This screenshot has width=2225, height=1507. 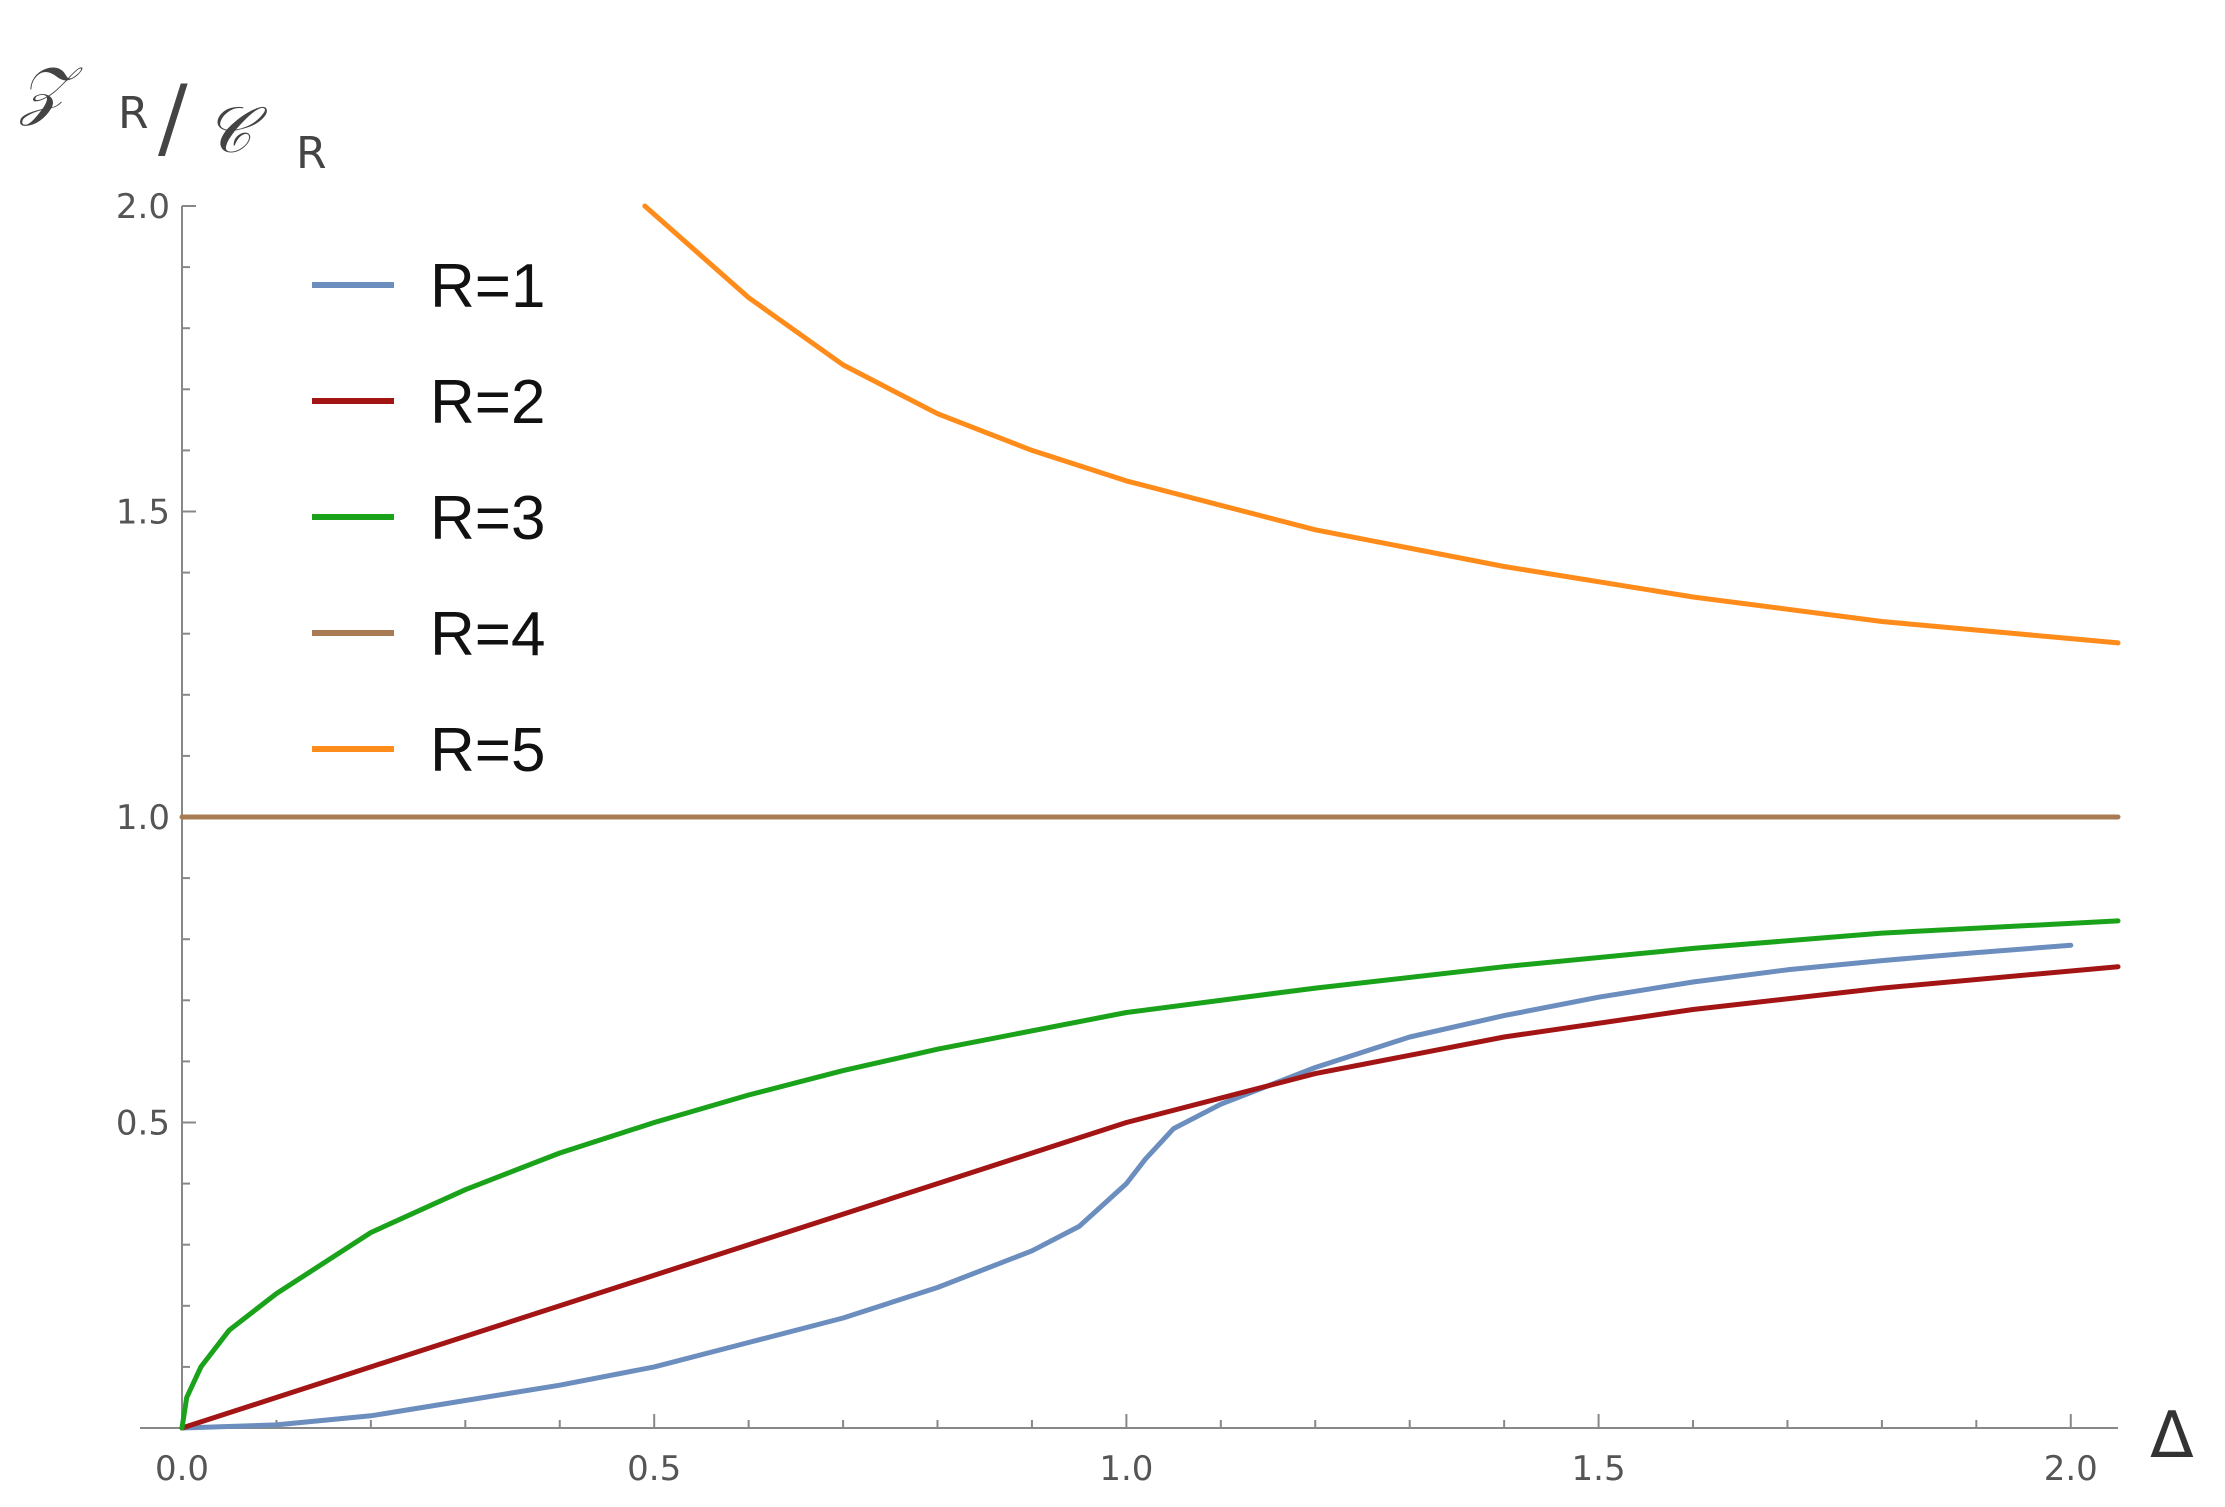 What do you see at coordinates (487, 286) in the screenshot?
I see `legend-label: R=1` at bounding box center [487, 286].